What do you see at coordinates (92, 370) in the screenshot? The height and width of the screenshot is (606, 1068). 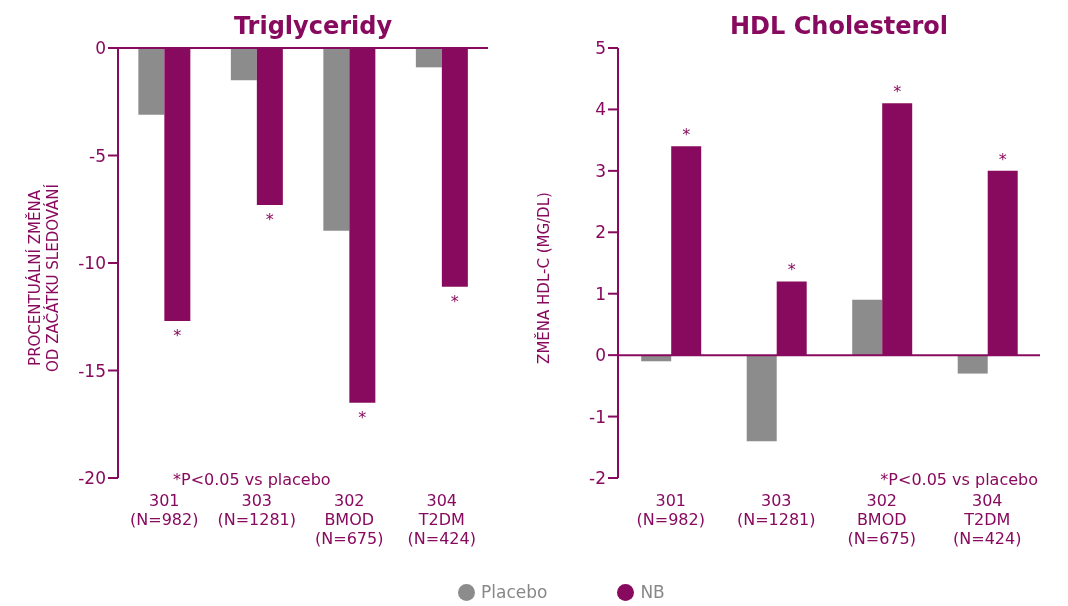 I see `y-tick-label: -15` at bounding box center [92, 370].